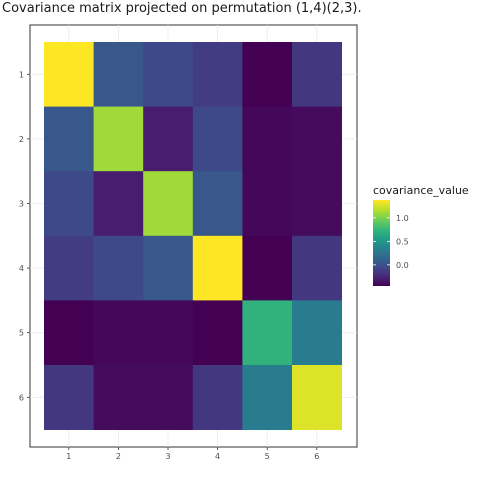  Describe the element at coordinates (402, 265) in the screenshot. I see `legend-tick-label: 0.0` at that location.